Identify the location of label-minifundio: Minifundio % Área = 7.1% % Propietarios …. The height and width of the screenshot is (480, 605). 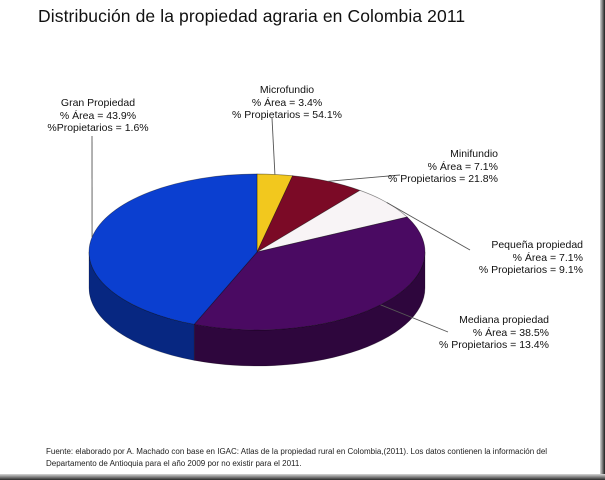
(435, 167).